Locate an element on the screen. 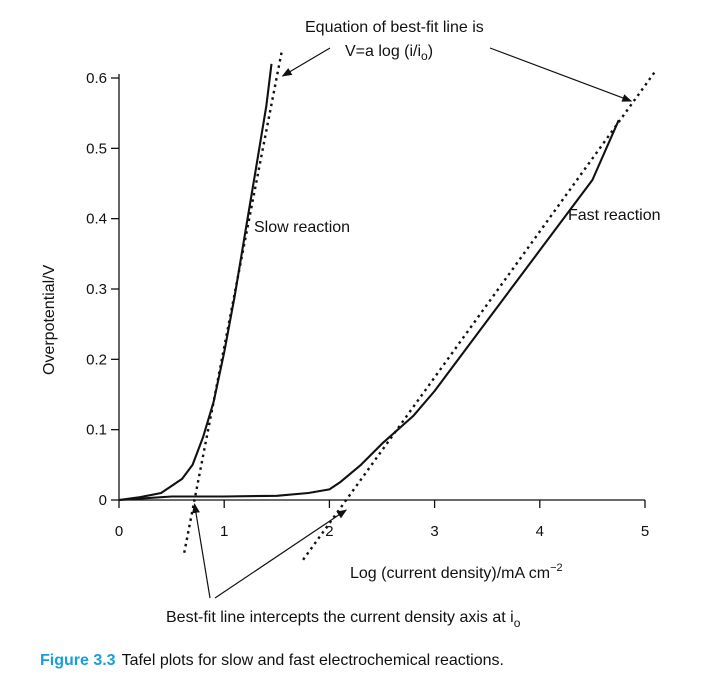 This screenshot has height=683, width=704. y-tick-label: 0.2 is located at coordinates (96, 359).